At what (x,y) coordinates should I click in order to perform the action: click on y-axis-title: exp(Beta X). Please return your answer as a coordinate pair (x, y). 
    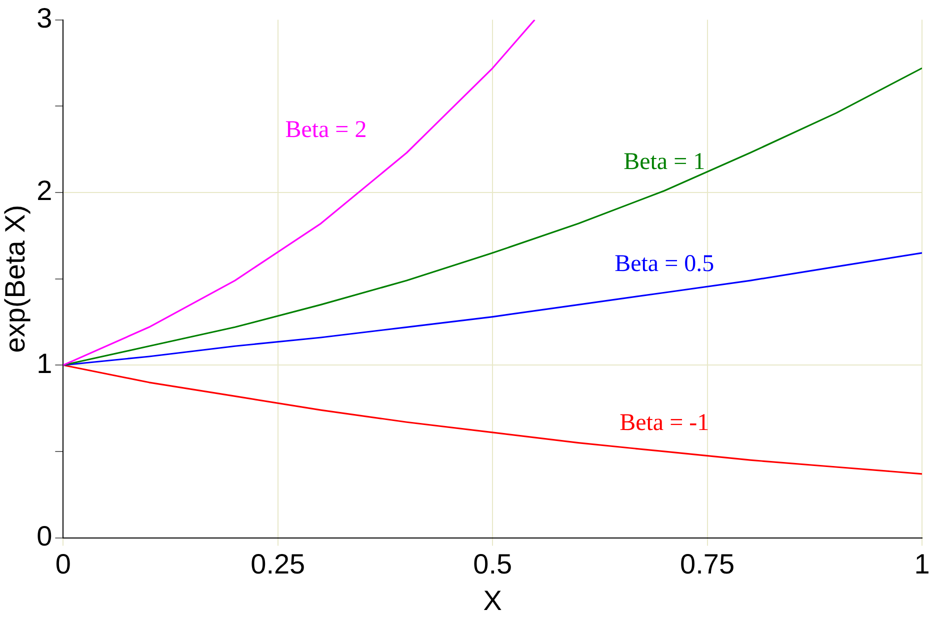
    Looking at the image, I should click on (15, 278).